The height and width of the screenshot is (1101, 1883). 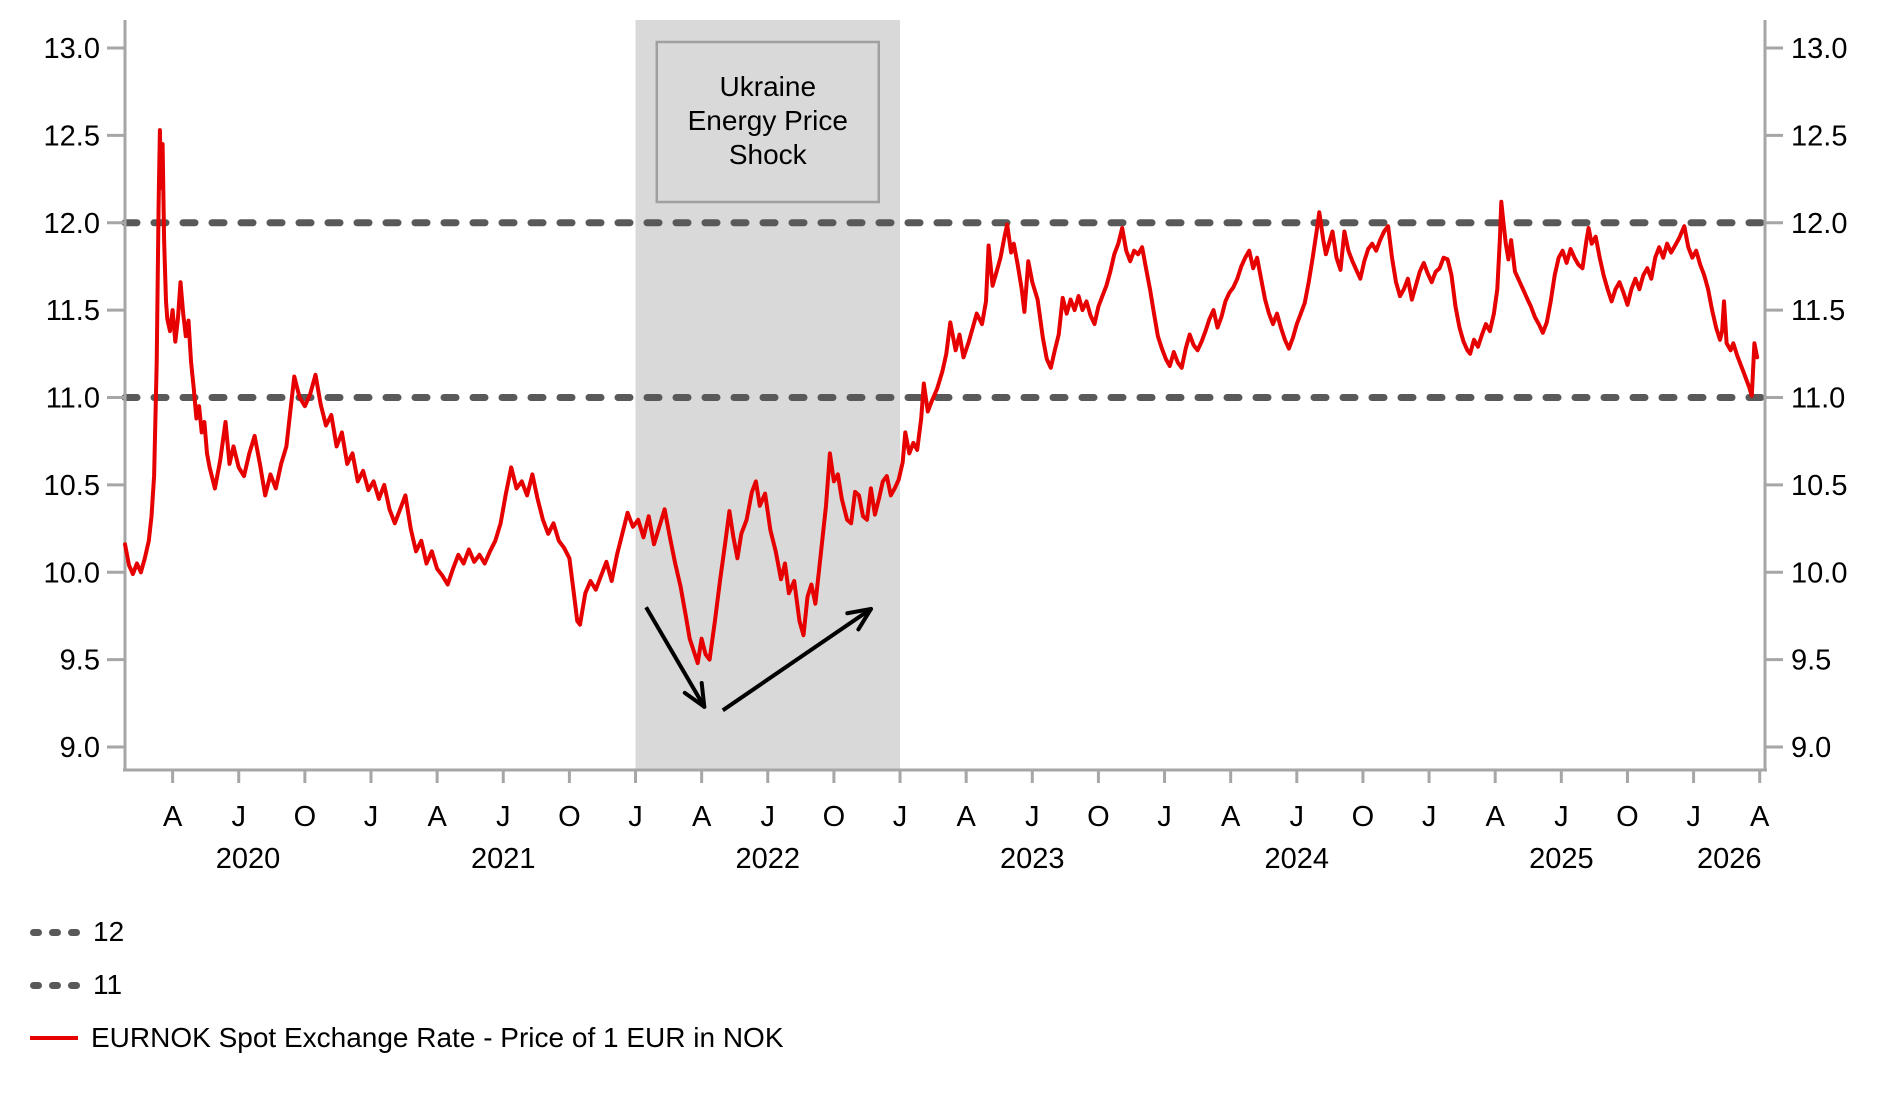 I want to click on x-axis-year-label: 2020, so click(x=248, y=859).